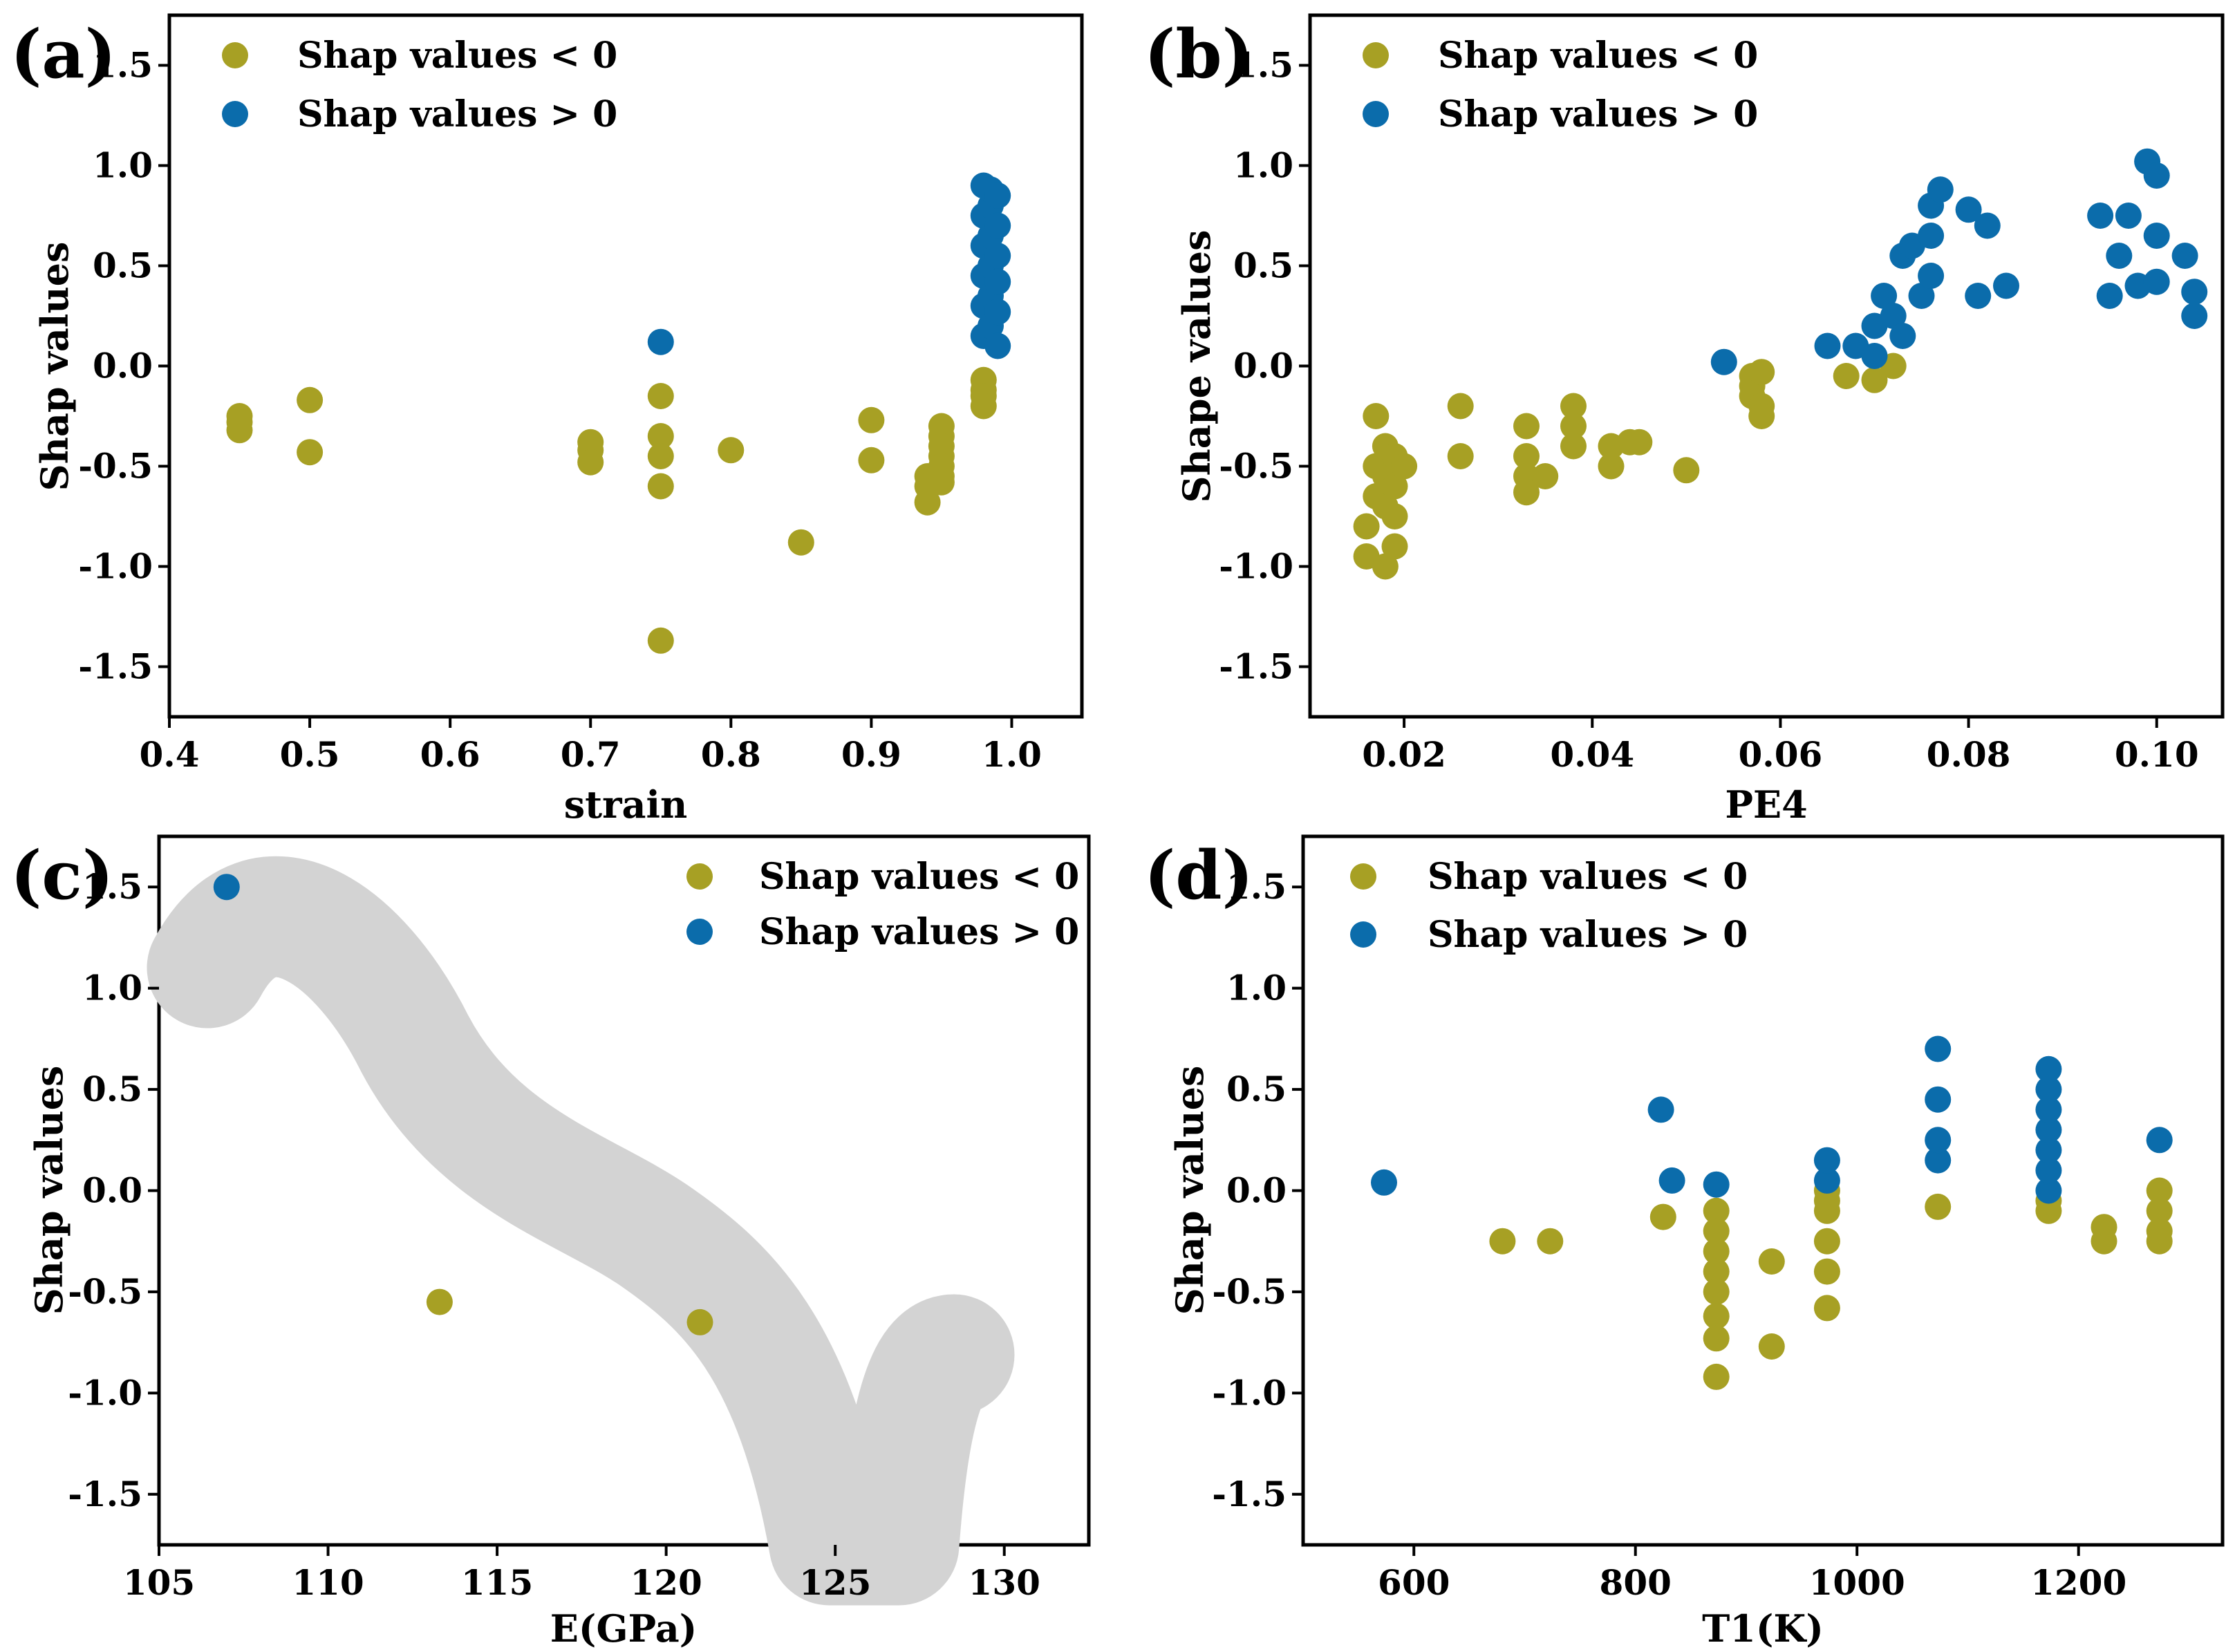 The image size is (2235, 1652). I want to click on x-axis-title: E(GPa), so click(624, 1628).